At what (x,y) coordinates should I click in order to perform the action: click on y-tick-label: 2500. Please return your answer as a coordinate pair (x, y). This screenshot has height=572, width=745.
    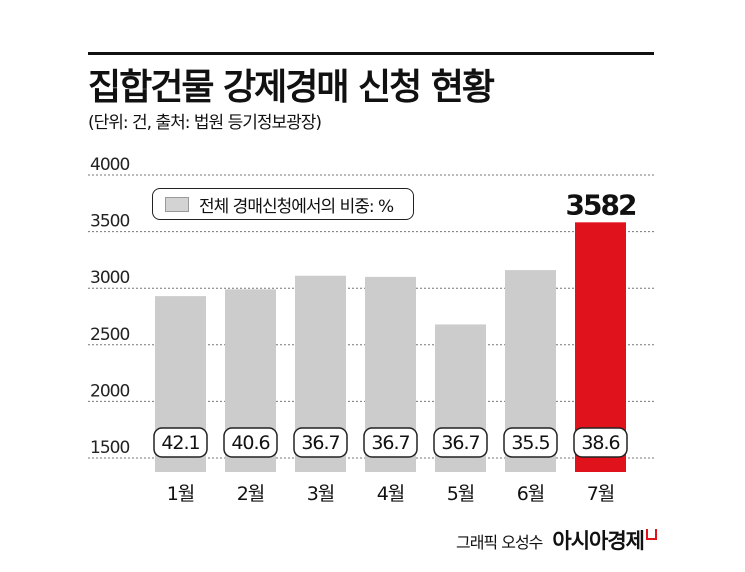
    Looking at the image, I should click on (109, 335).